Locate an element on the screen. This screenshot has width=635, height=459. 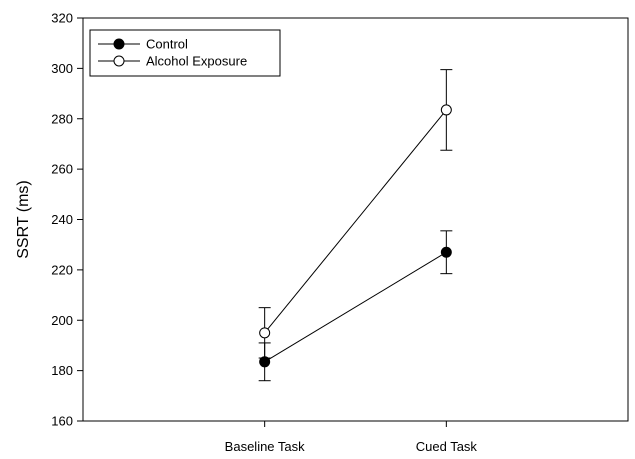
y-axis-label: SSRT (ms) is located at coordinates (23, 219).